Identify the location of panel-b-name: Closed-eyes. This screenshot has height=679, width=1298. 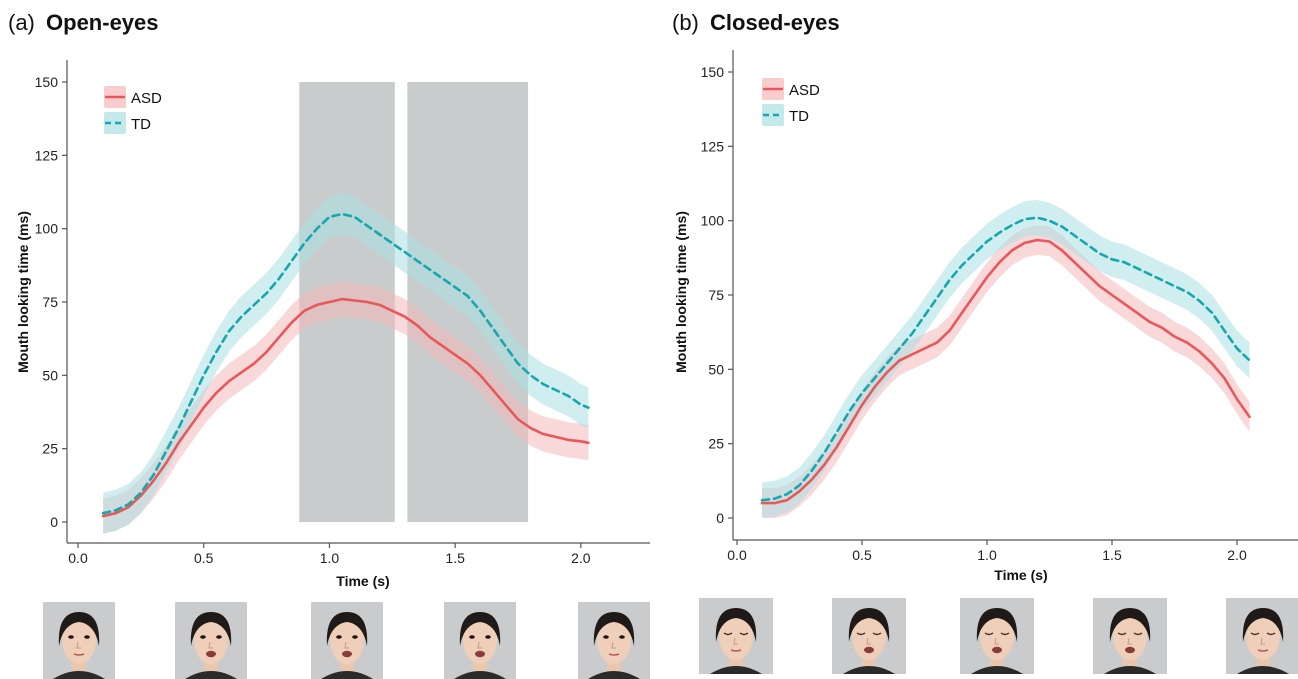
(775, 22).